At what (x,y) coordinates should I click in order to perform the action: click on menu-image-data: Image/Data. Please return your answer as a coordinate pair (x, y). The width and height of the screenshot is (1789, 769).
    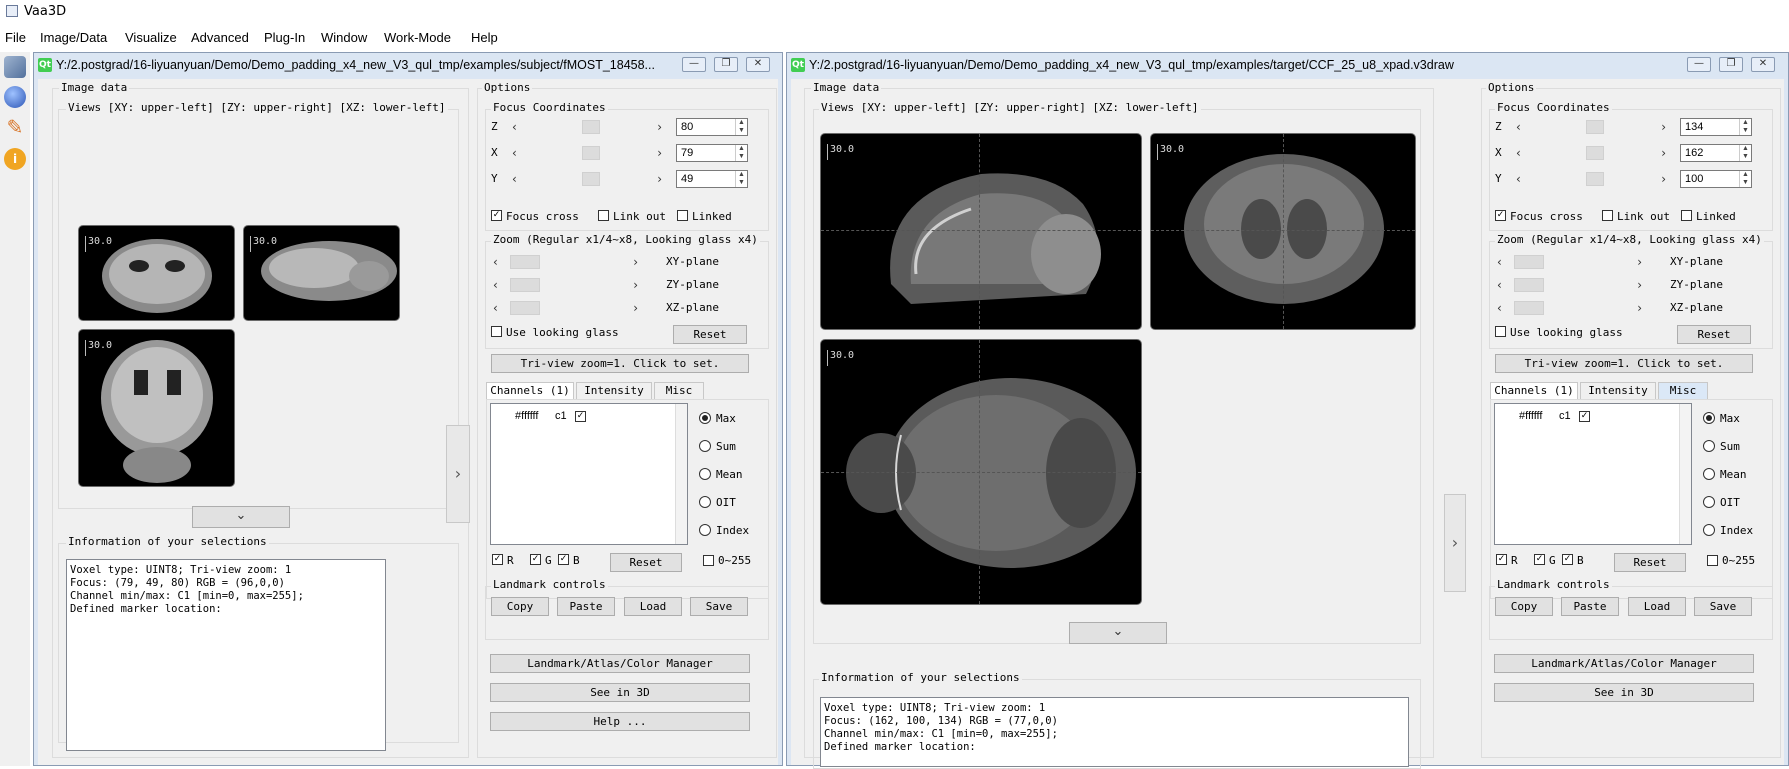
    Looking at the image, I should click on (74, 37).